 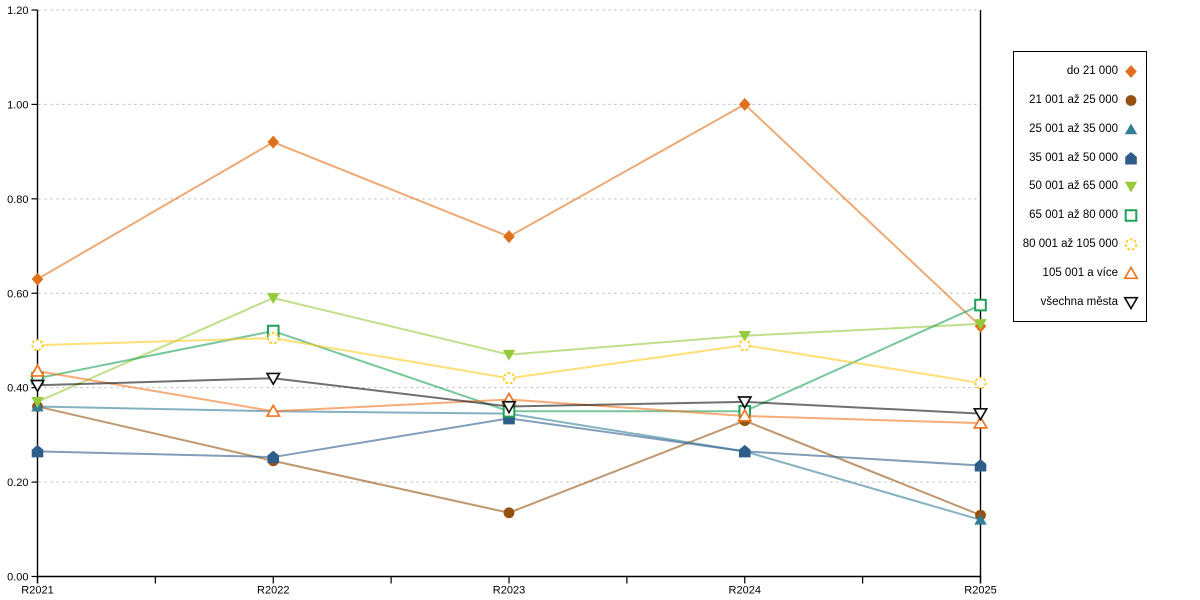 I want to click on legend-item: 80 001 až 105 000, so click(x=1078, y=244).